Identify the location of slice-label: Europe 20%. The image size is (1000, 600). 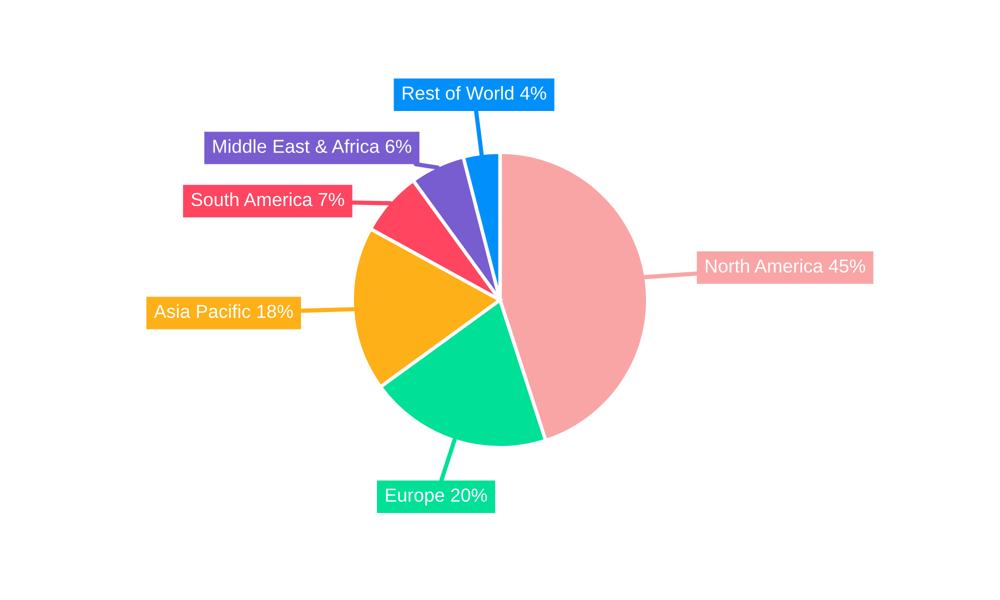
(436, 497).